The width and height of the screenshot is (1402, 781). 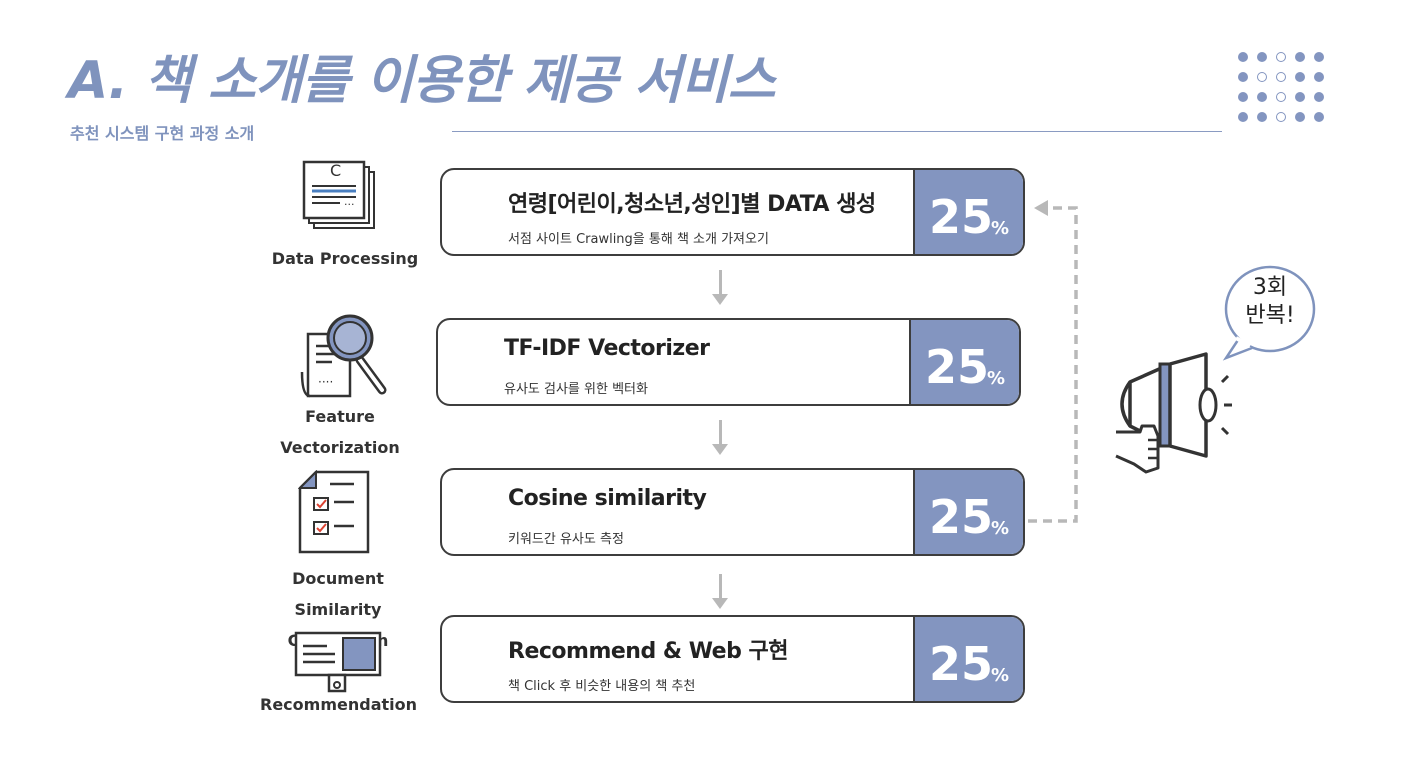 I want to click on magnifier-document-icon: ····, so click(x=343, y=356).